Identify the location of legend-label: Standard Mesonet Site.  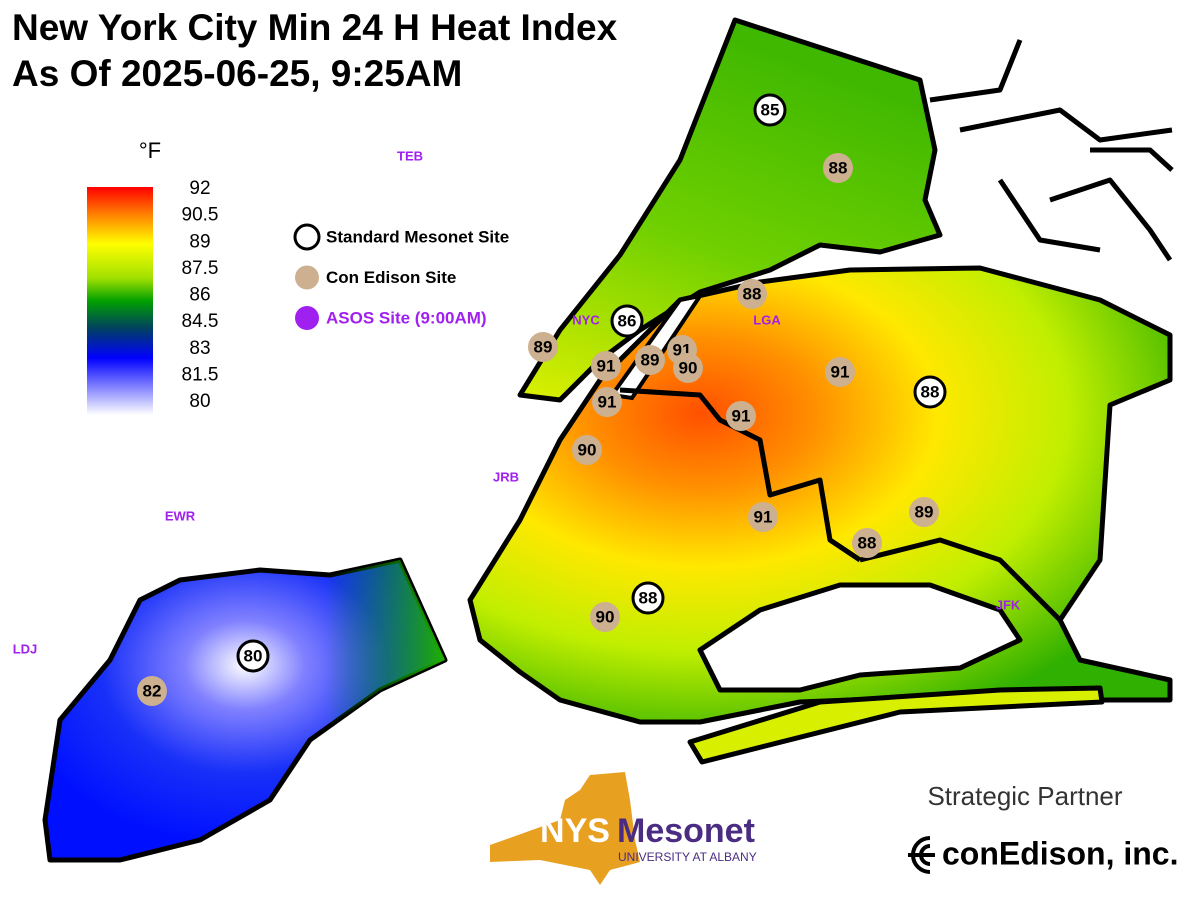
(417, 236).